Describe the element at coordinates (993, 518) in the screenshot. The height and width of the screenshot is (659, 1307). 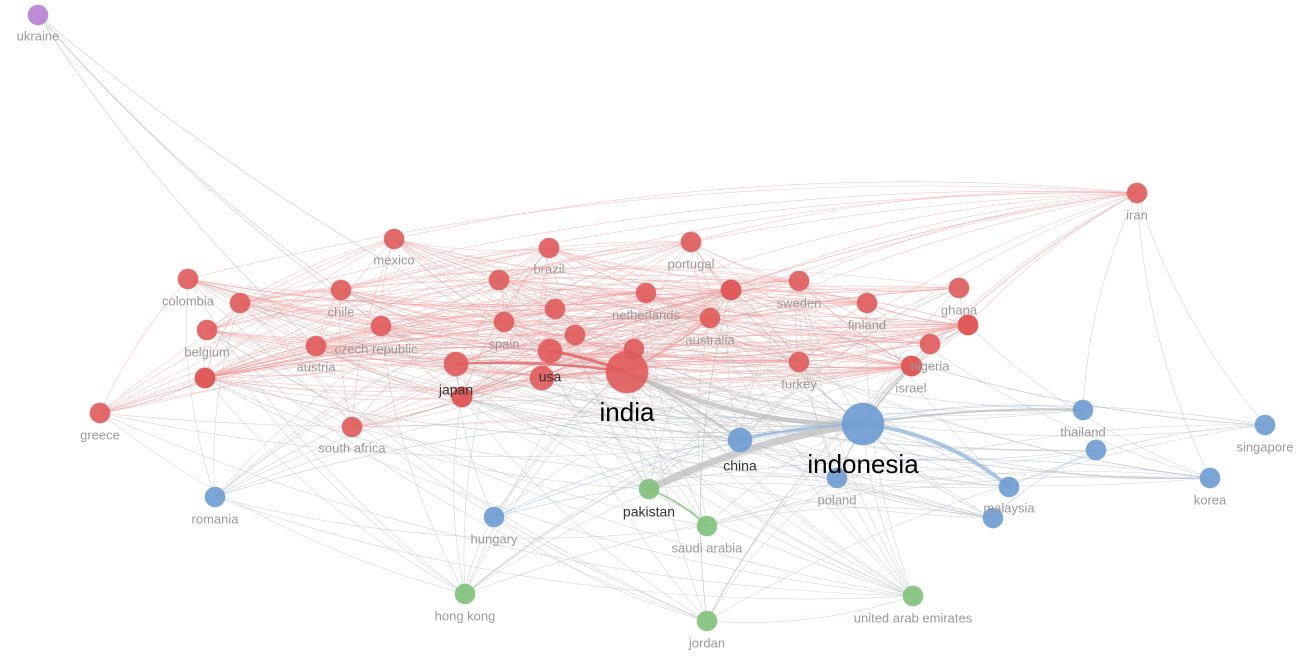
I see `node-u-ph` at that location.